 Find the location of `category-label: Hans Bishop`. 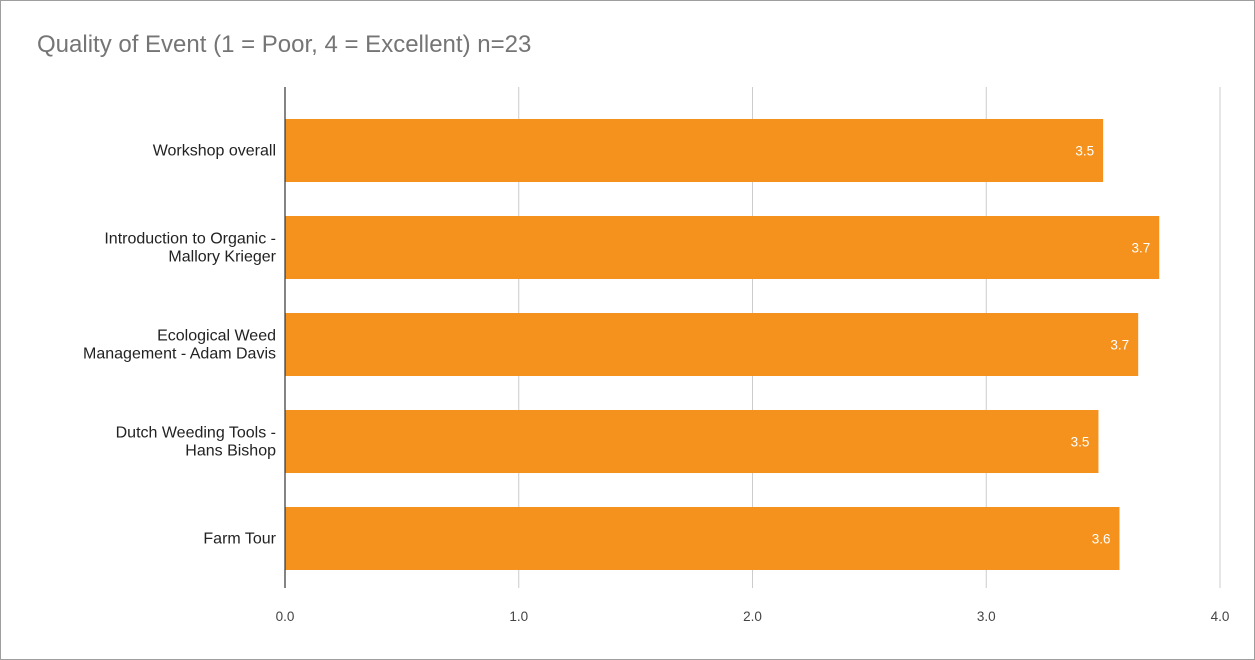

category-label: Hans Bishop is located at coordinates (230, 451).